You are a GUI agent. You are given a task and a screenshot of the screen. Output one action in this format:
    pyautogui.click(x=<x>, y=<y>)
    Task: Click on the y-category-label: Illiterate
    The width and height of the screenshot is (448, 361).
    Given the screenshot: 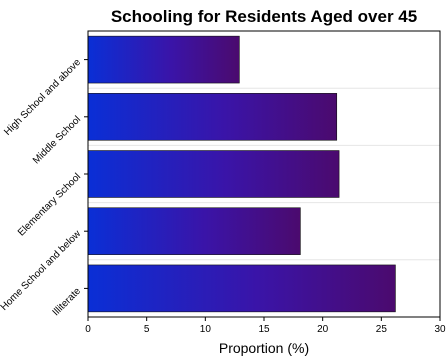 What is the action you would take?
    pyautogui.click(x=67, y=301)
    